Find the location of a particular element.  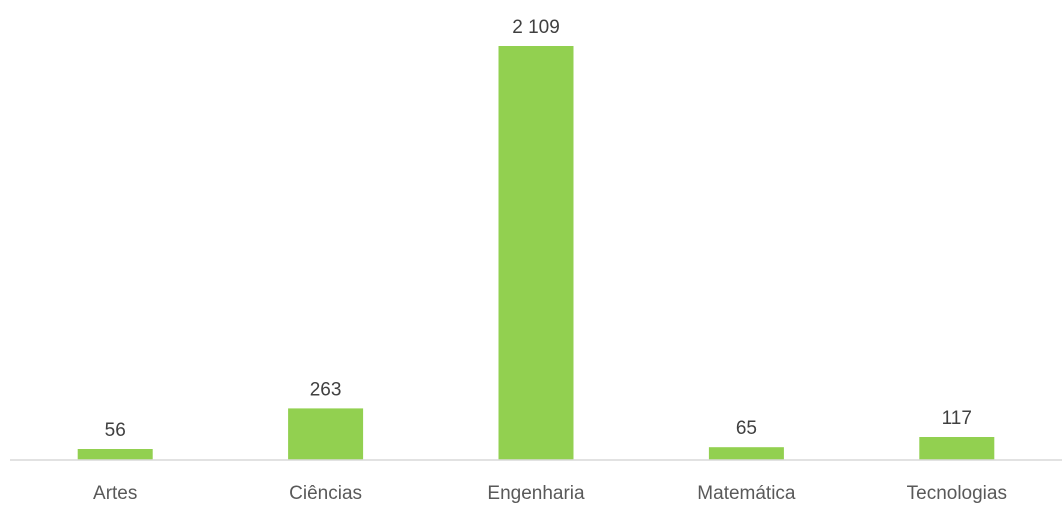

x-tick-label-ciências: Ciências is located at coordinates (325, 493).